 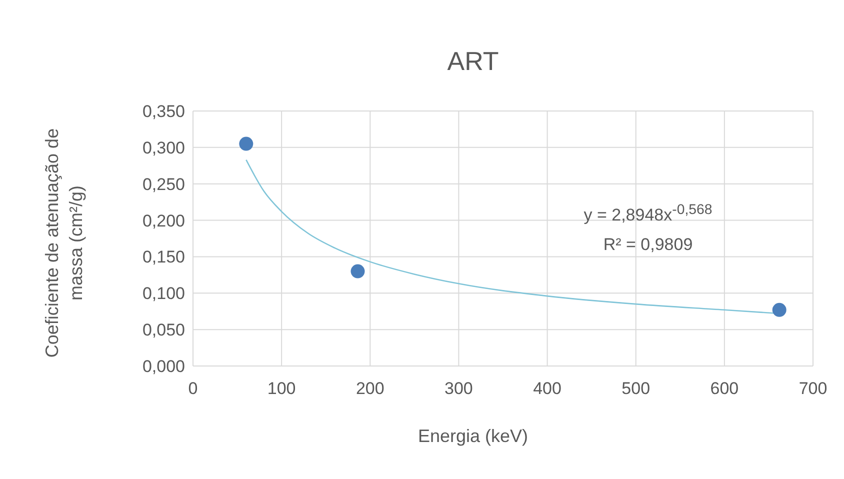 I want to click on x-axis-title: Energia (keV), so click(x=473, y=436).